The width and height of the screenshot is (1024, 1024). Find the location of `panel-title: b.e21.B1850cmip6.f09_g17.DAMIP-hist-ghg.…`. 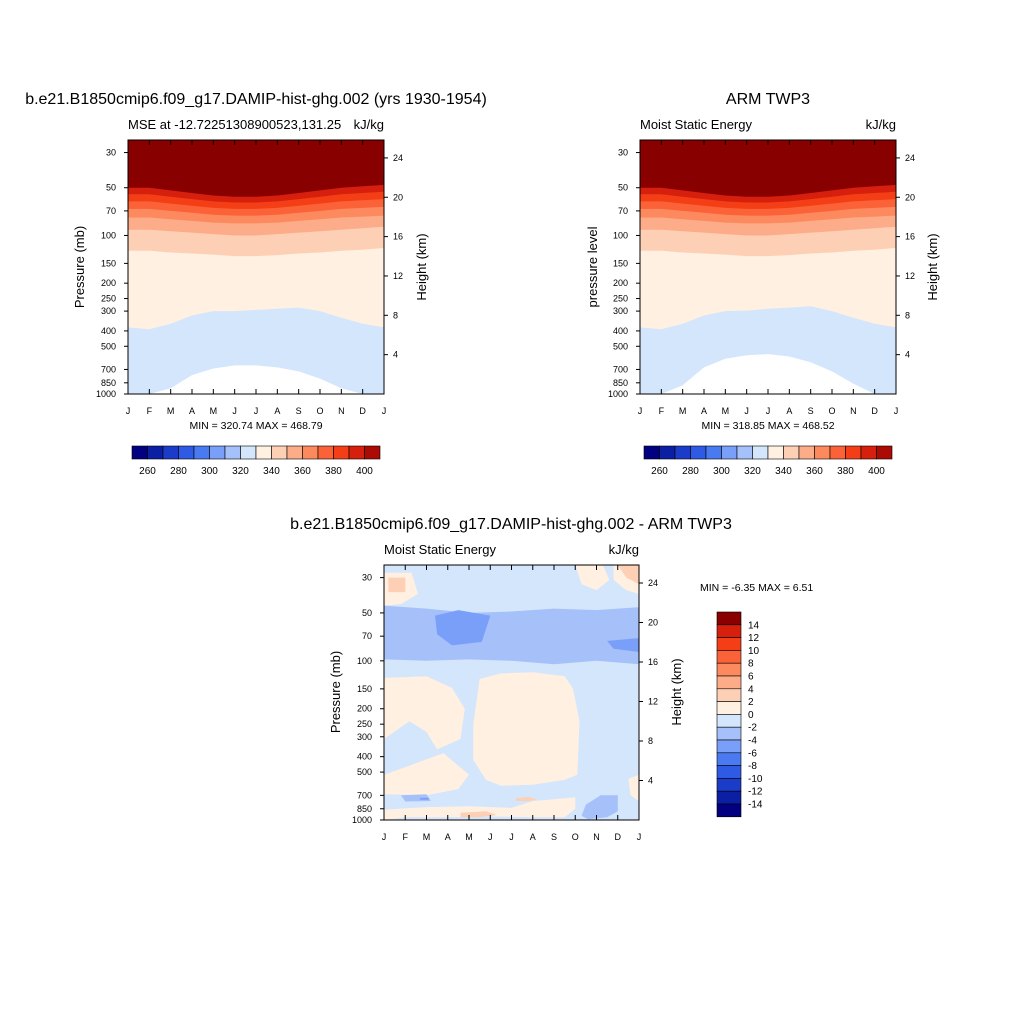

panel-title: b.e21.B1850cmip6.f09_g17.DAMIP-hist-ghg.… is located at coordinates (511, 524).